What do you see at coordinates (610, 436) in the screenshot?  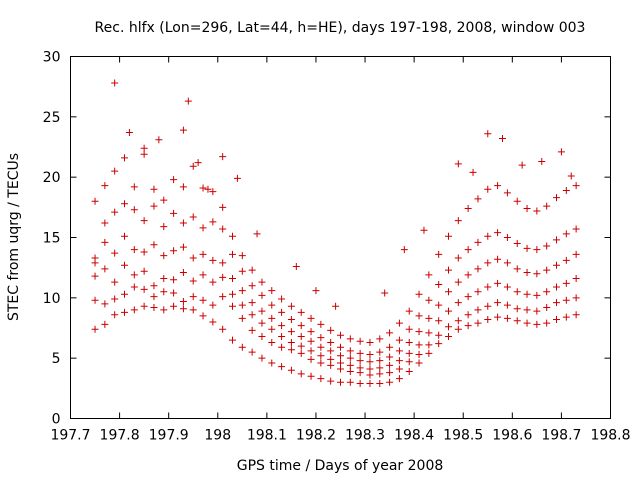 I see `x-tick-label: 198.8` at bounding box center [610, 436].